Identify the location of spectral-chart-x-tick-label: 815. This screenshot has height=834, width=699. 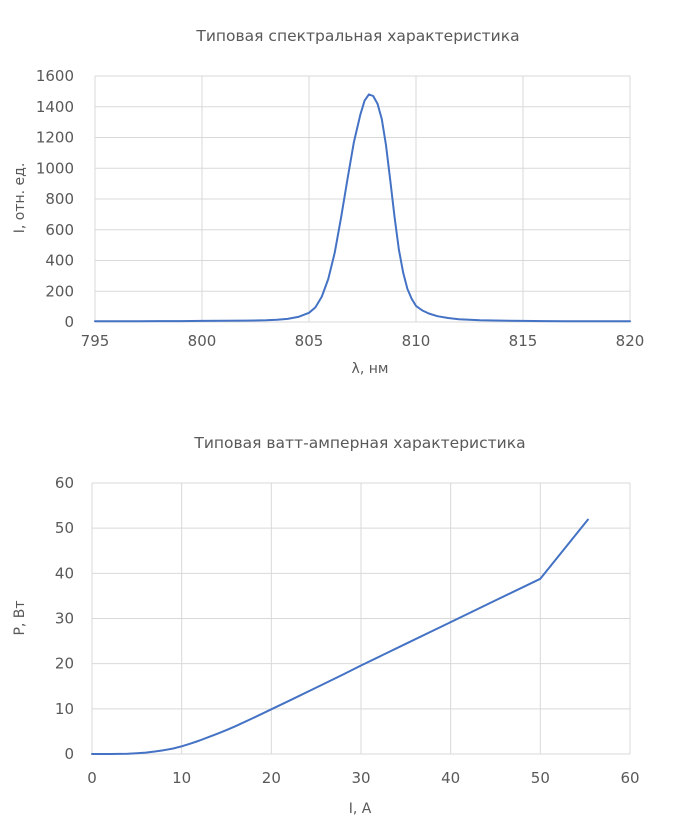
(523, 341).